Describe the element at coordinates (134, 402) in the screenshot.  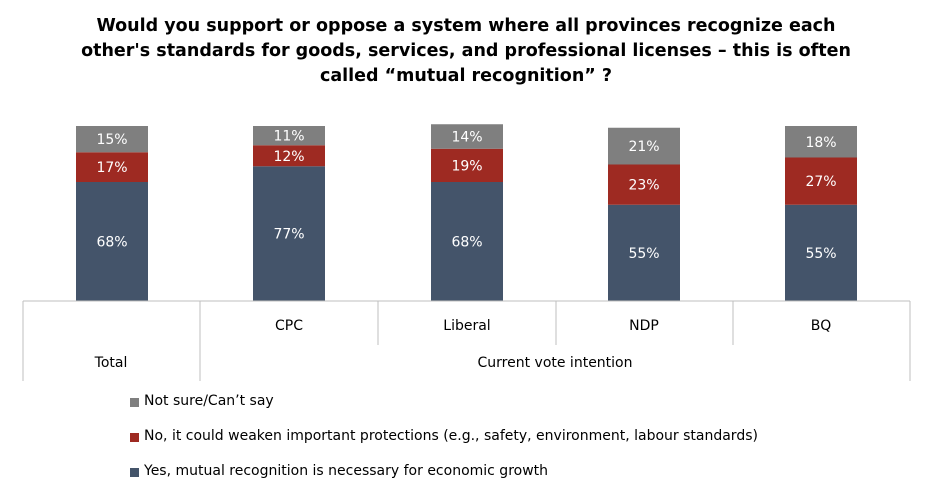
I see `legend-swatch-not-sure` at that location.